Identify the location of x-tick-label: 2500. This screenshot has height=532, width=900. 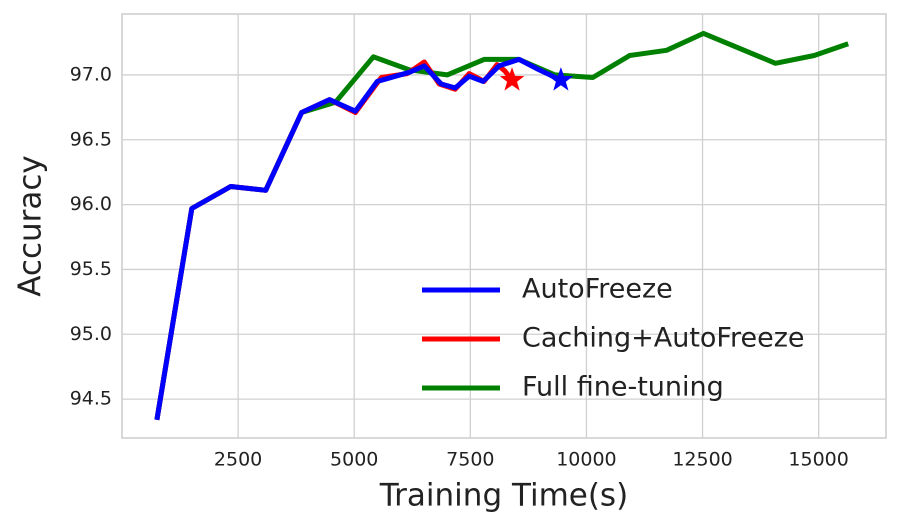
(238, 460).